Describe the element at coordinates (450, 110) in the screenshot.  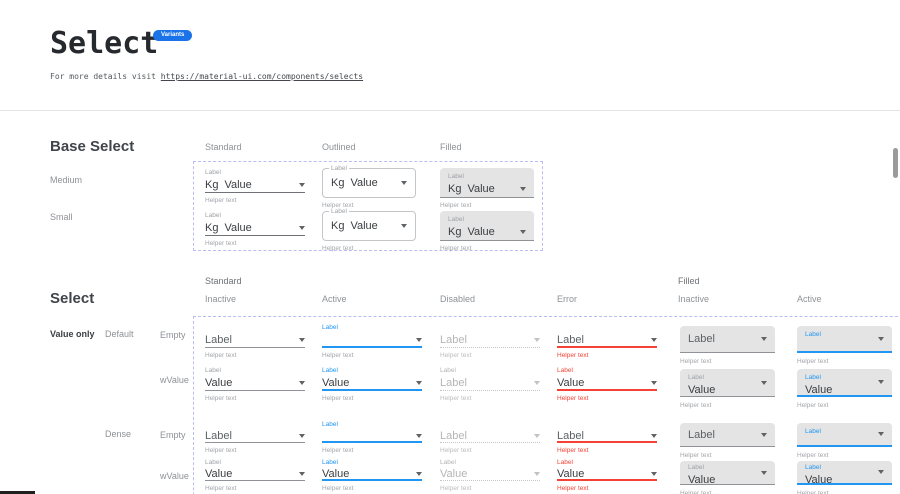
I see `header-divider` at that location.